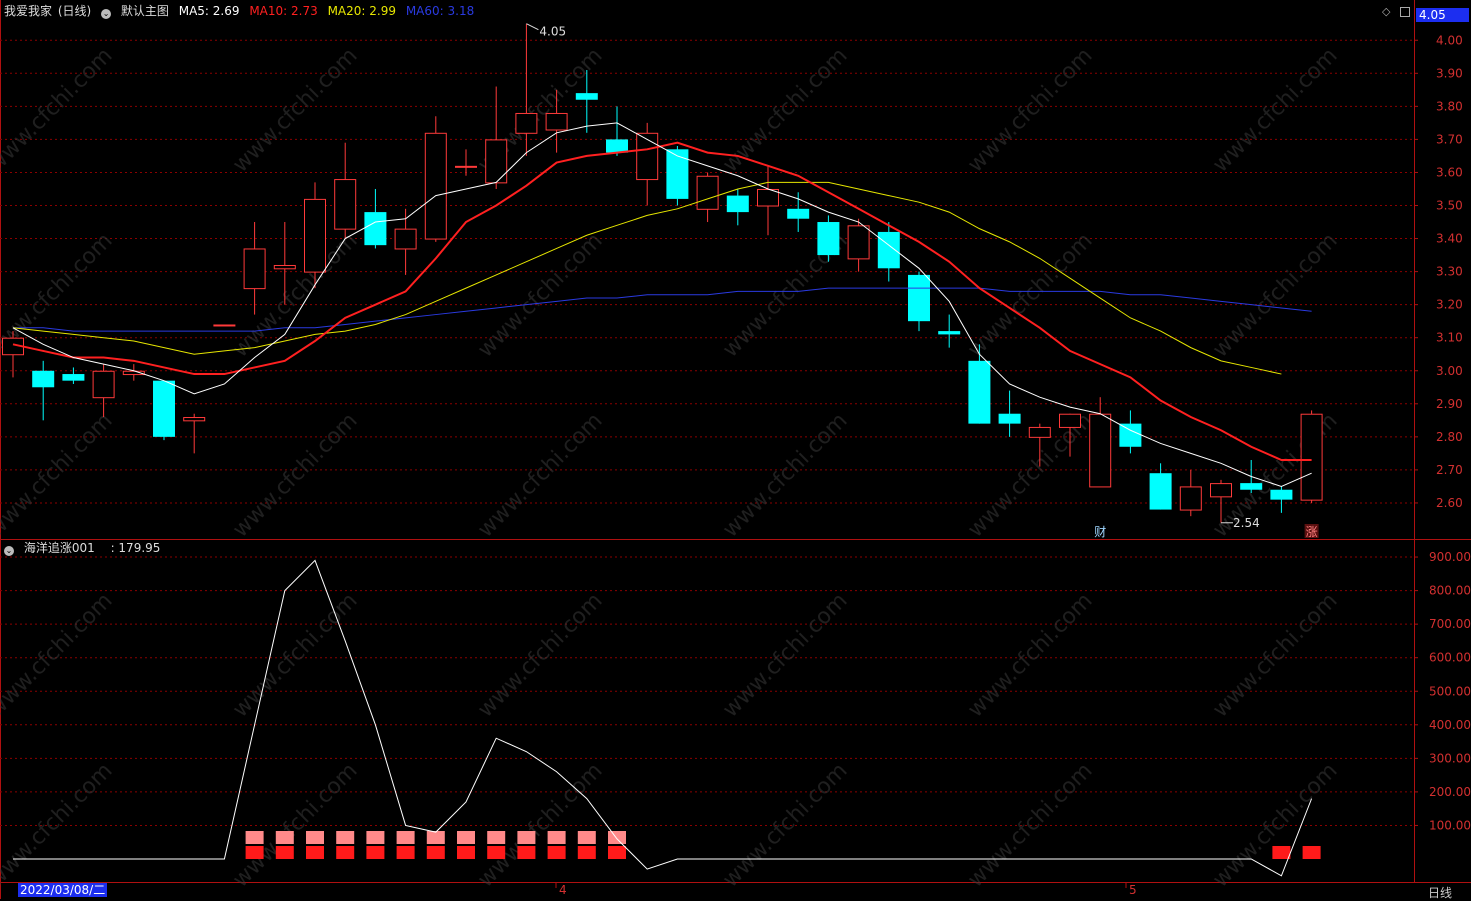 This screenshot has height=901, width=1471. Describe the element at coordinates (1449, 239) in the screenshot. I see `price-tick-label: 3.40` at that location.